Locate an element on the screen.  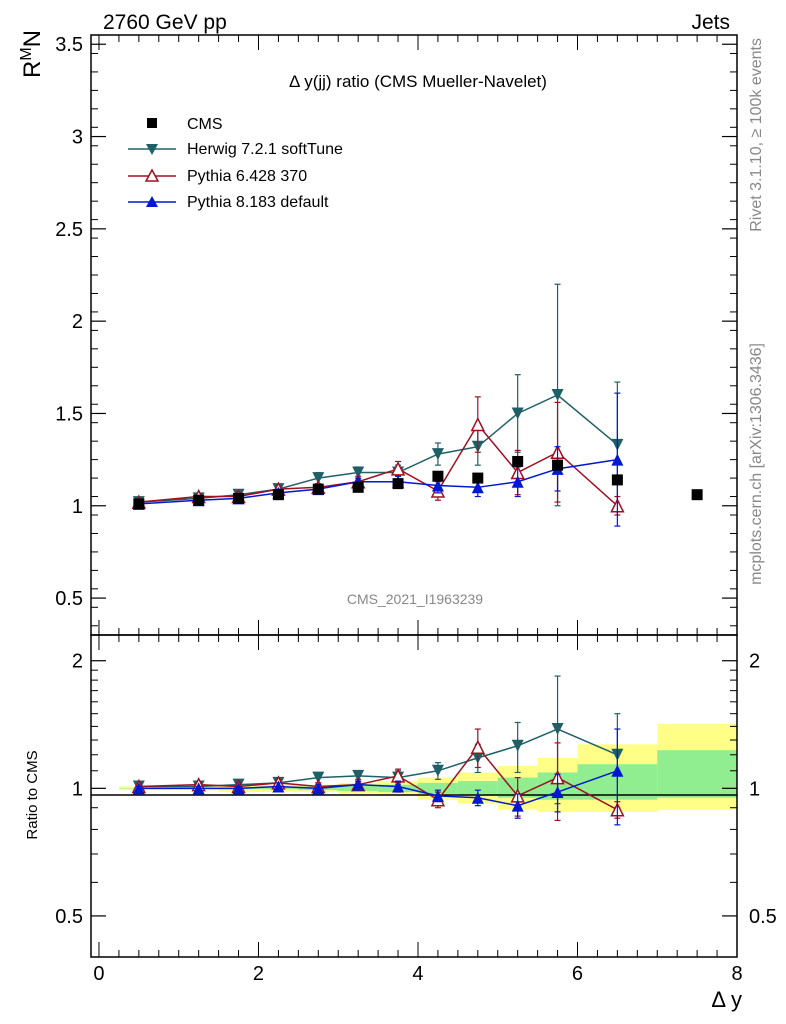
ylabel-base: R is located at coordinates (32, 69).